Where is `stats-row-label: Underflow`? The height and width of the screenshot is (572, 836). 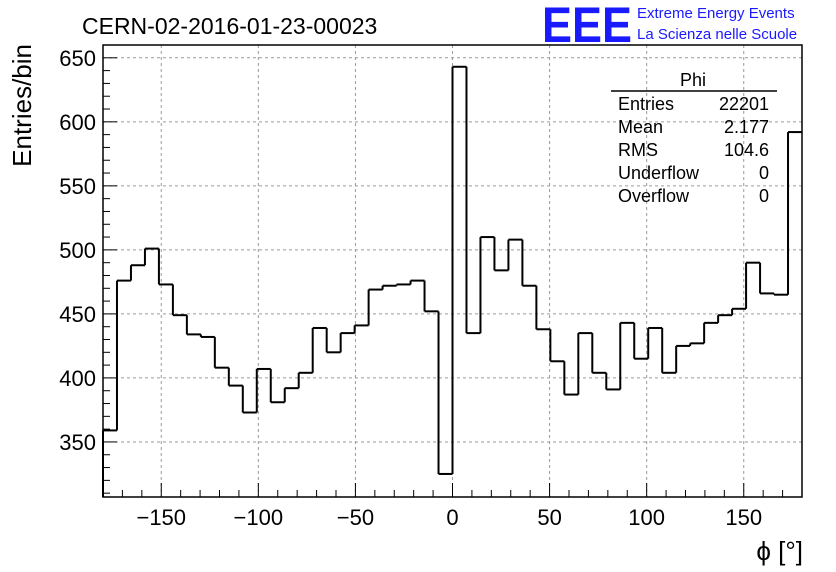
stats-row-label: Underflow is located at coordinates (659, 173).